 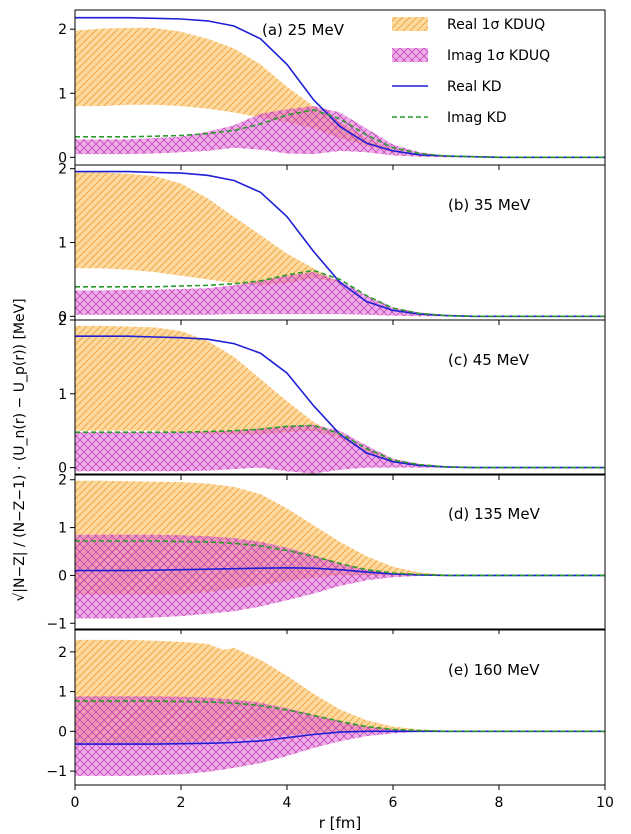 I want to click on x-tick-label: 0, so click(x=75, y=803).